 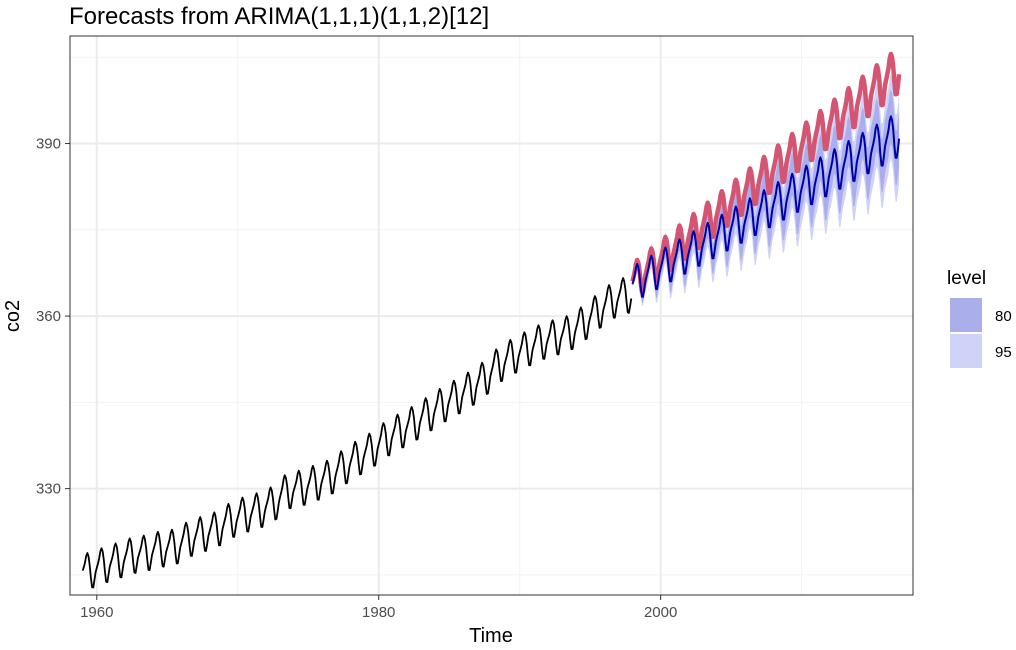 I want to click on y-axis: 330 360 390, so click(x=53, y=317).